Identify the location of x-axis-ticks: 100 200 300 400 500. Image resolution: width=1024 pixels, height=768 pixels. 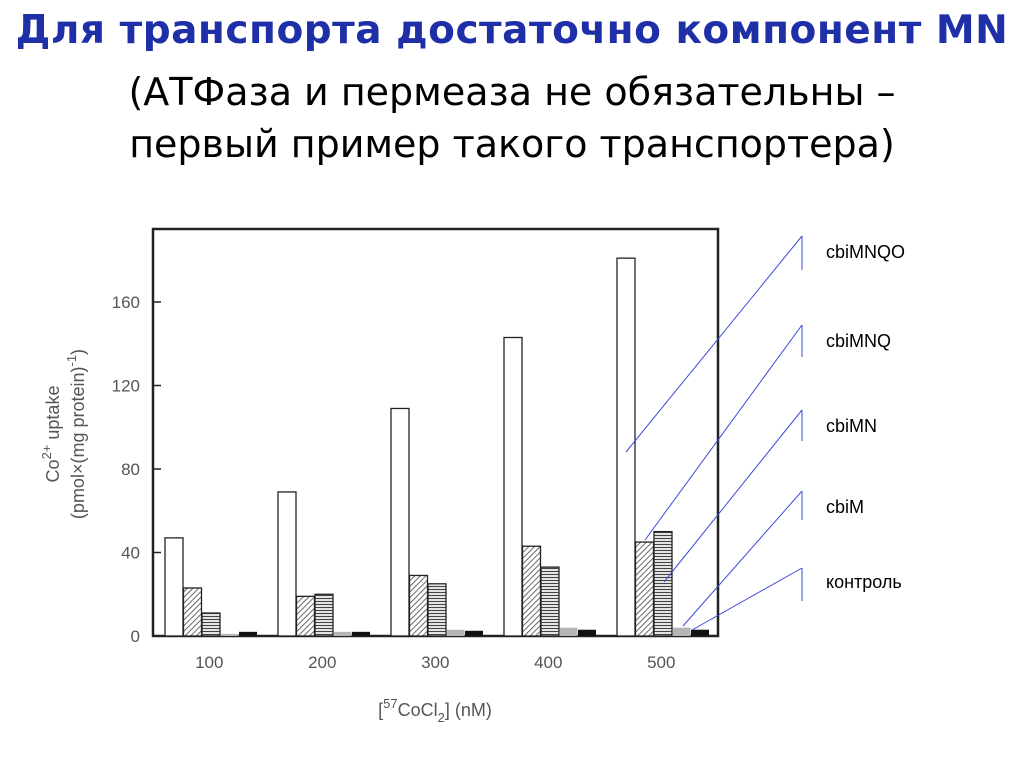
(435, 662).